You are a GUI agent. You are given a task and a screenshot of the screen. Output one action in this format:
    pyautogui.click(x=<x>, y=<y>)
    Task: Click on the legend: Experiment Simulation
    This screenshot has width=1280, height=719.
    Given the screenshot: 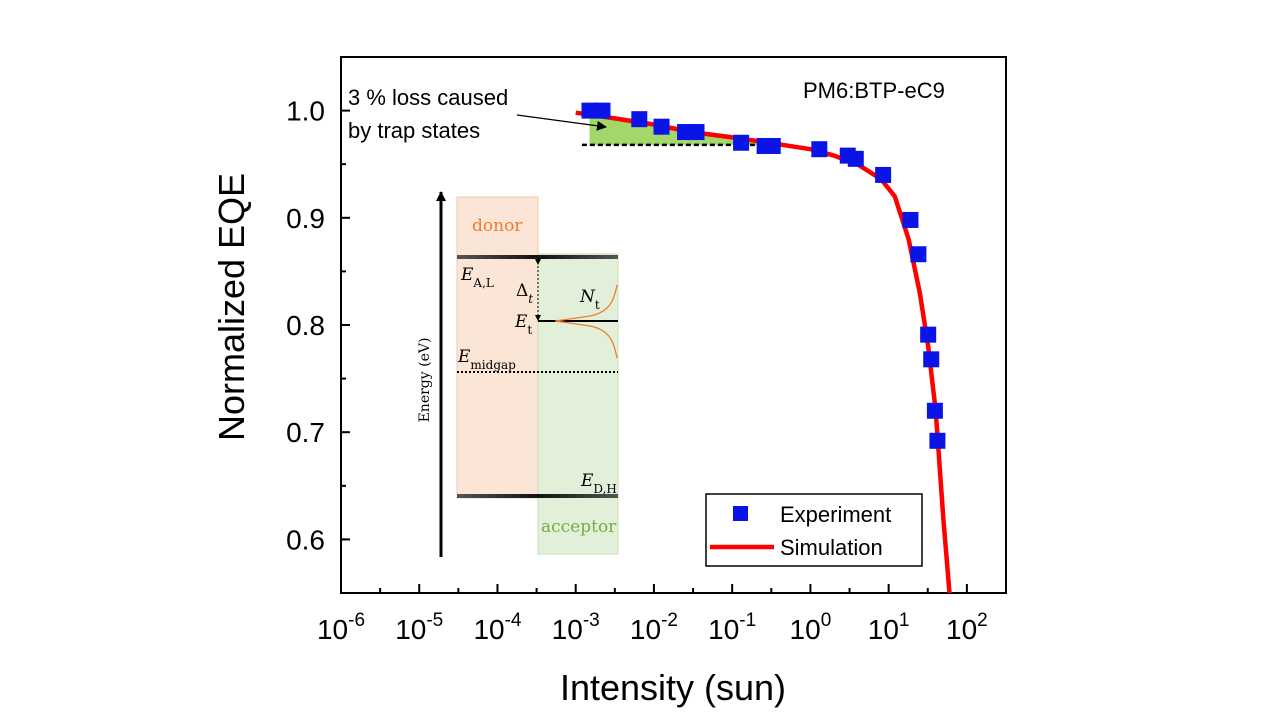 What is the action you would take?
    pyautogui.click(x=814, y=530)
    